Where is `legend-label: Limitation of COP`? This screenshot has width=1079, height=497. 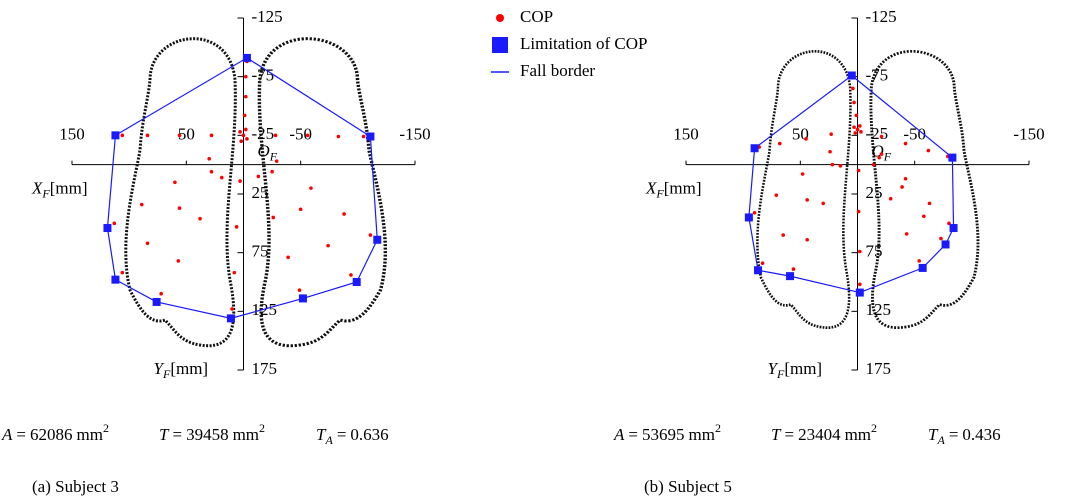 legend-label: Limitation of COP is located at coordinates (584, 43).